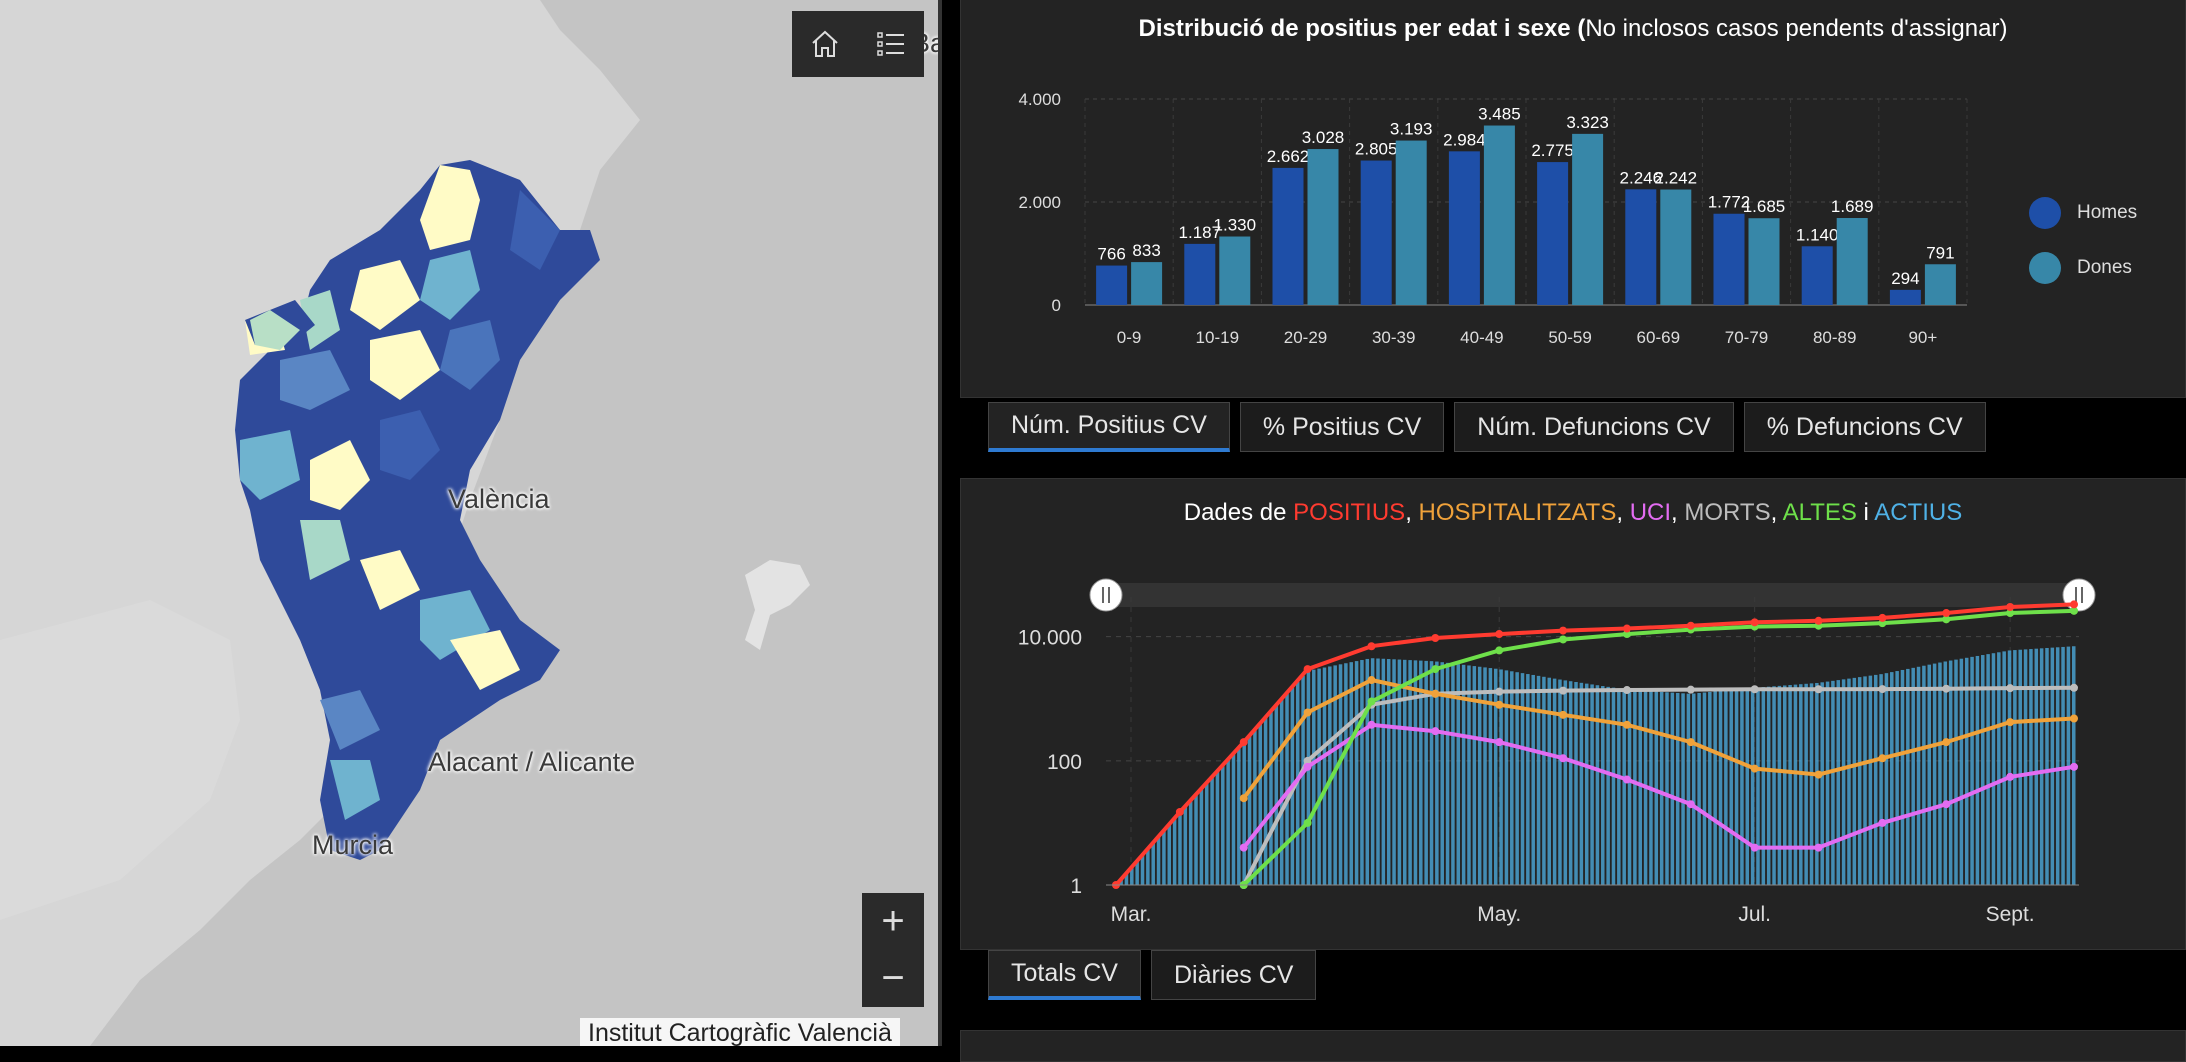 The width and height of the screenshot is (2186, 1062). What do you see at coordinates (940, 523) in the screenshot?
I see `panel-divider` at bounding box center [940, 523].